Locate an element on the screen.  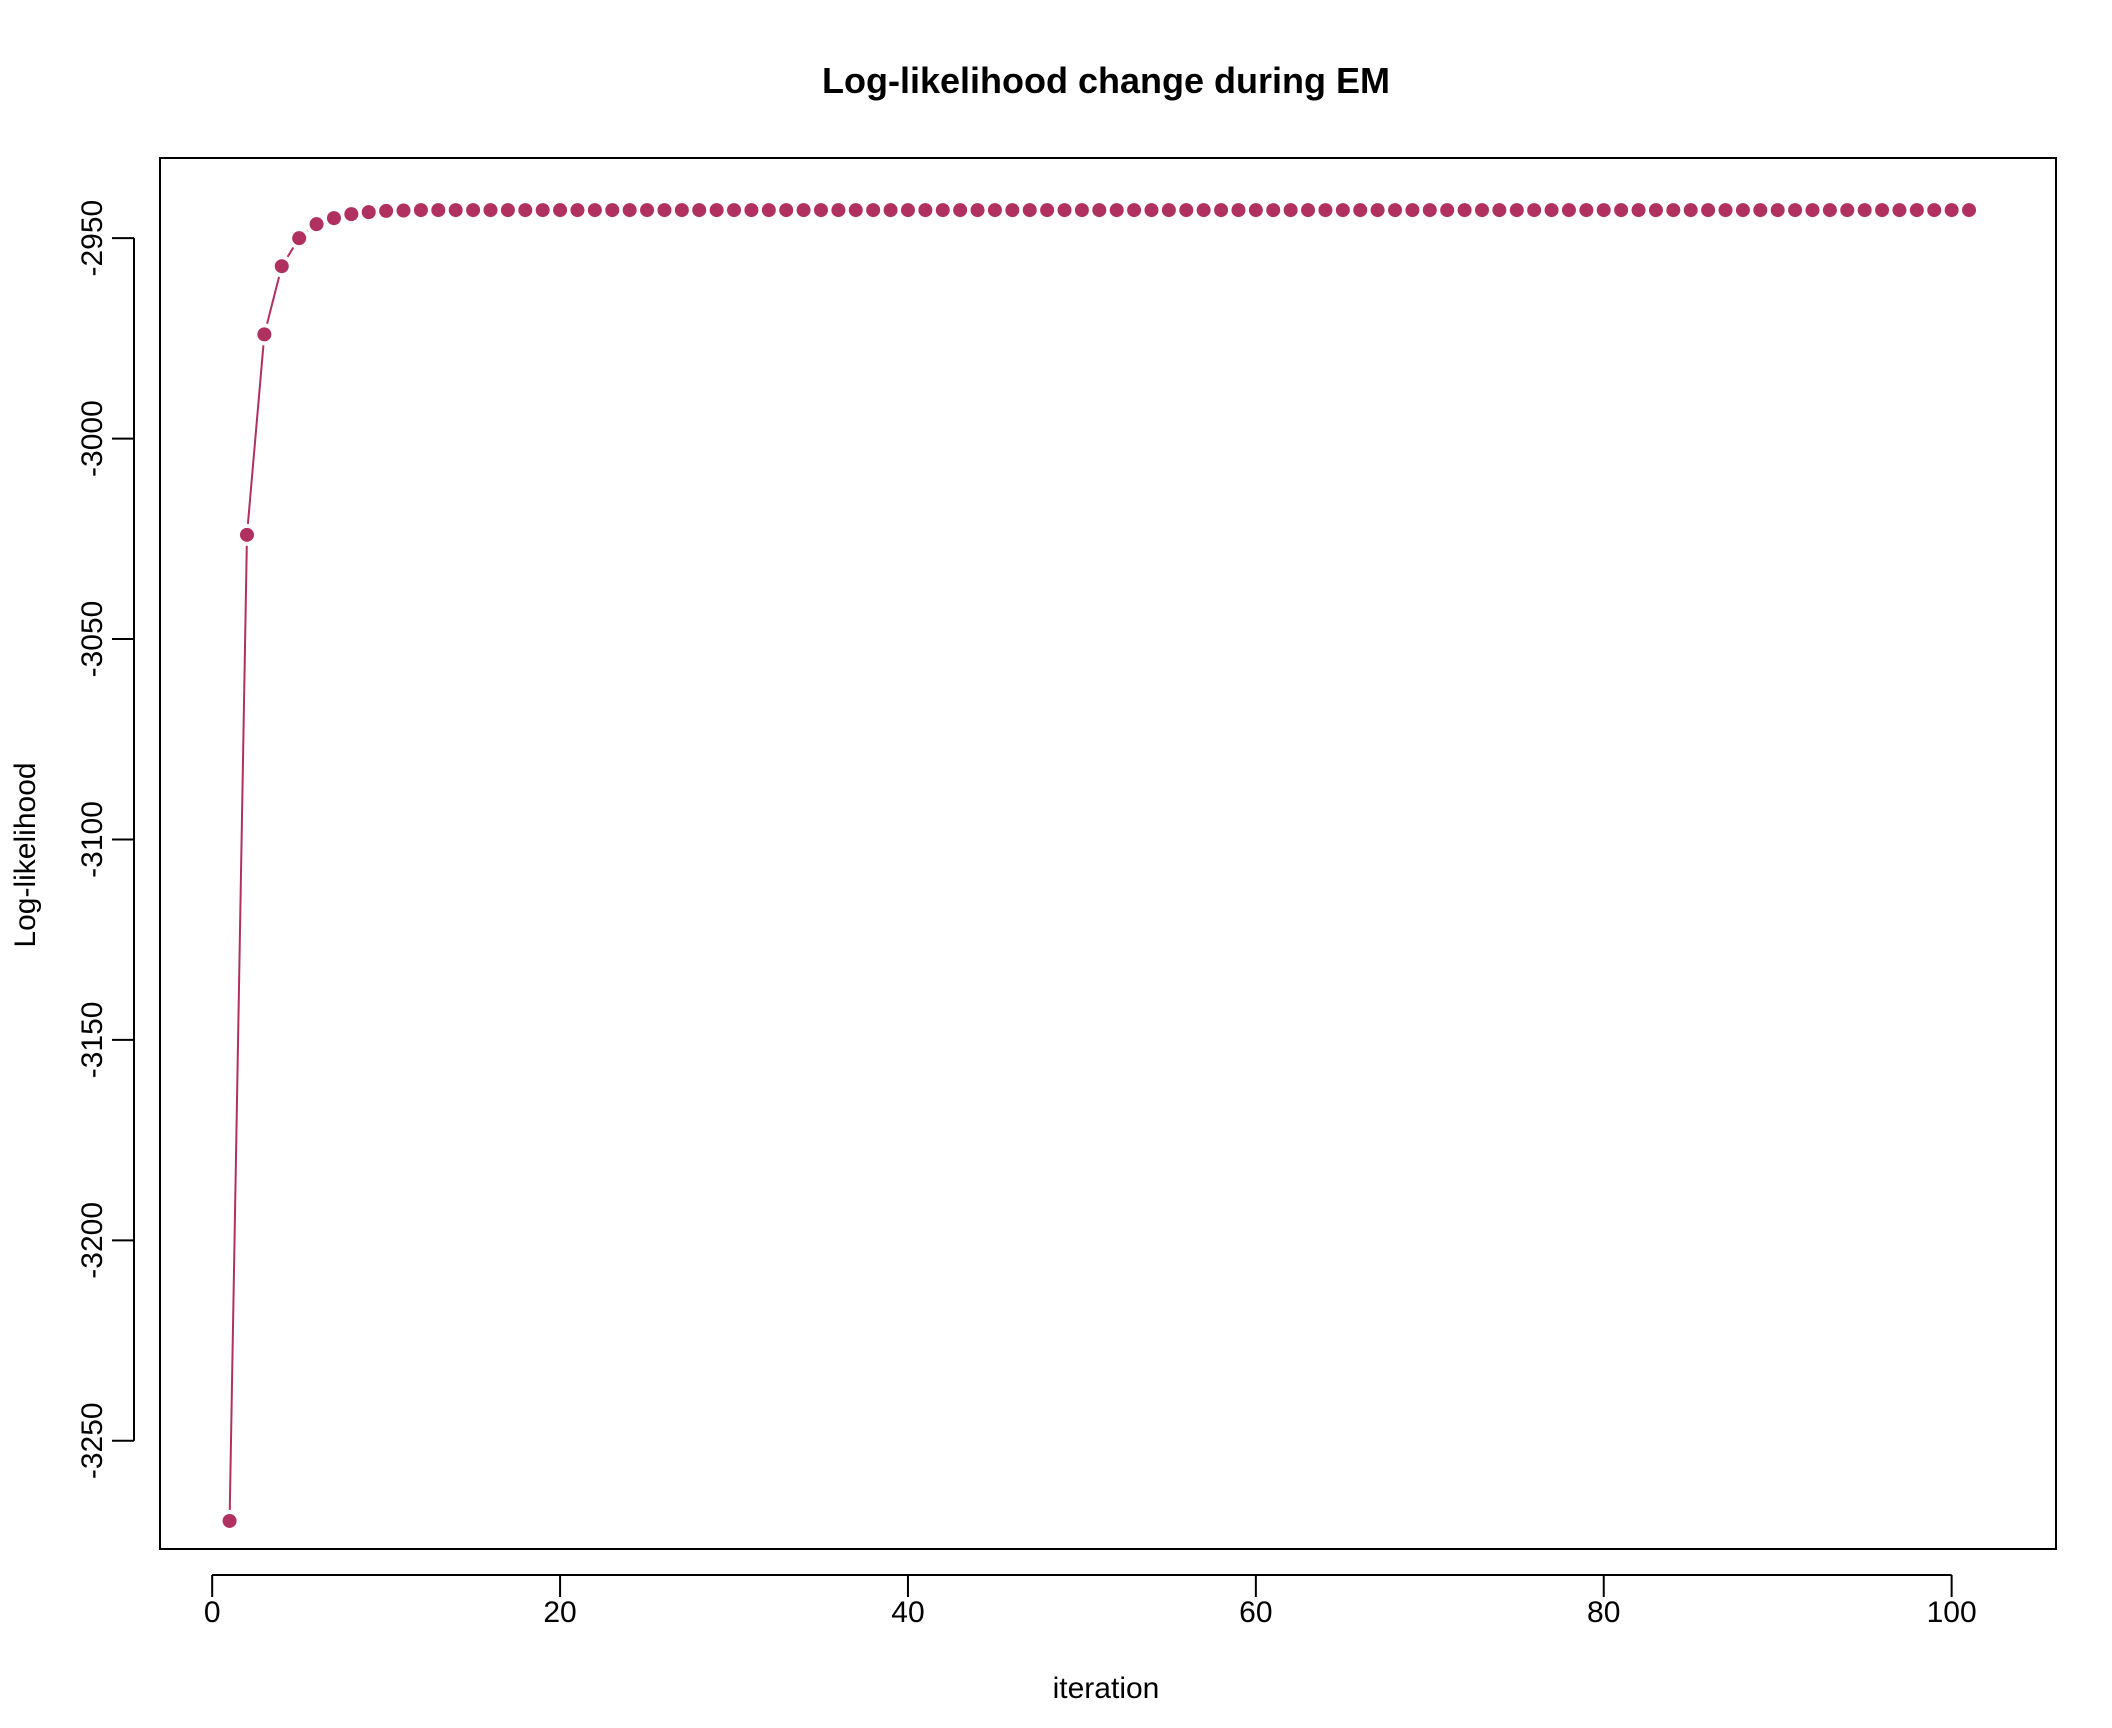
chart-title: Log-likelihood change during EM is located at coordinates (1106, 80).